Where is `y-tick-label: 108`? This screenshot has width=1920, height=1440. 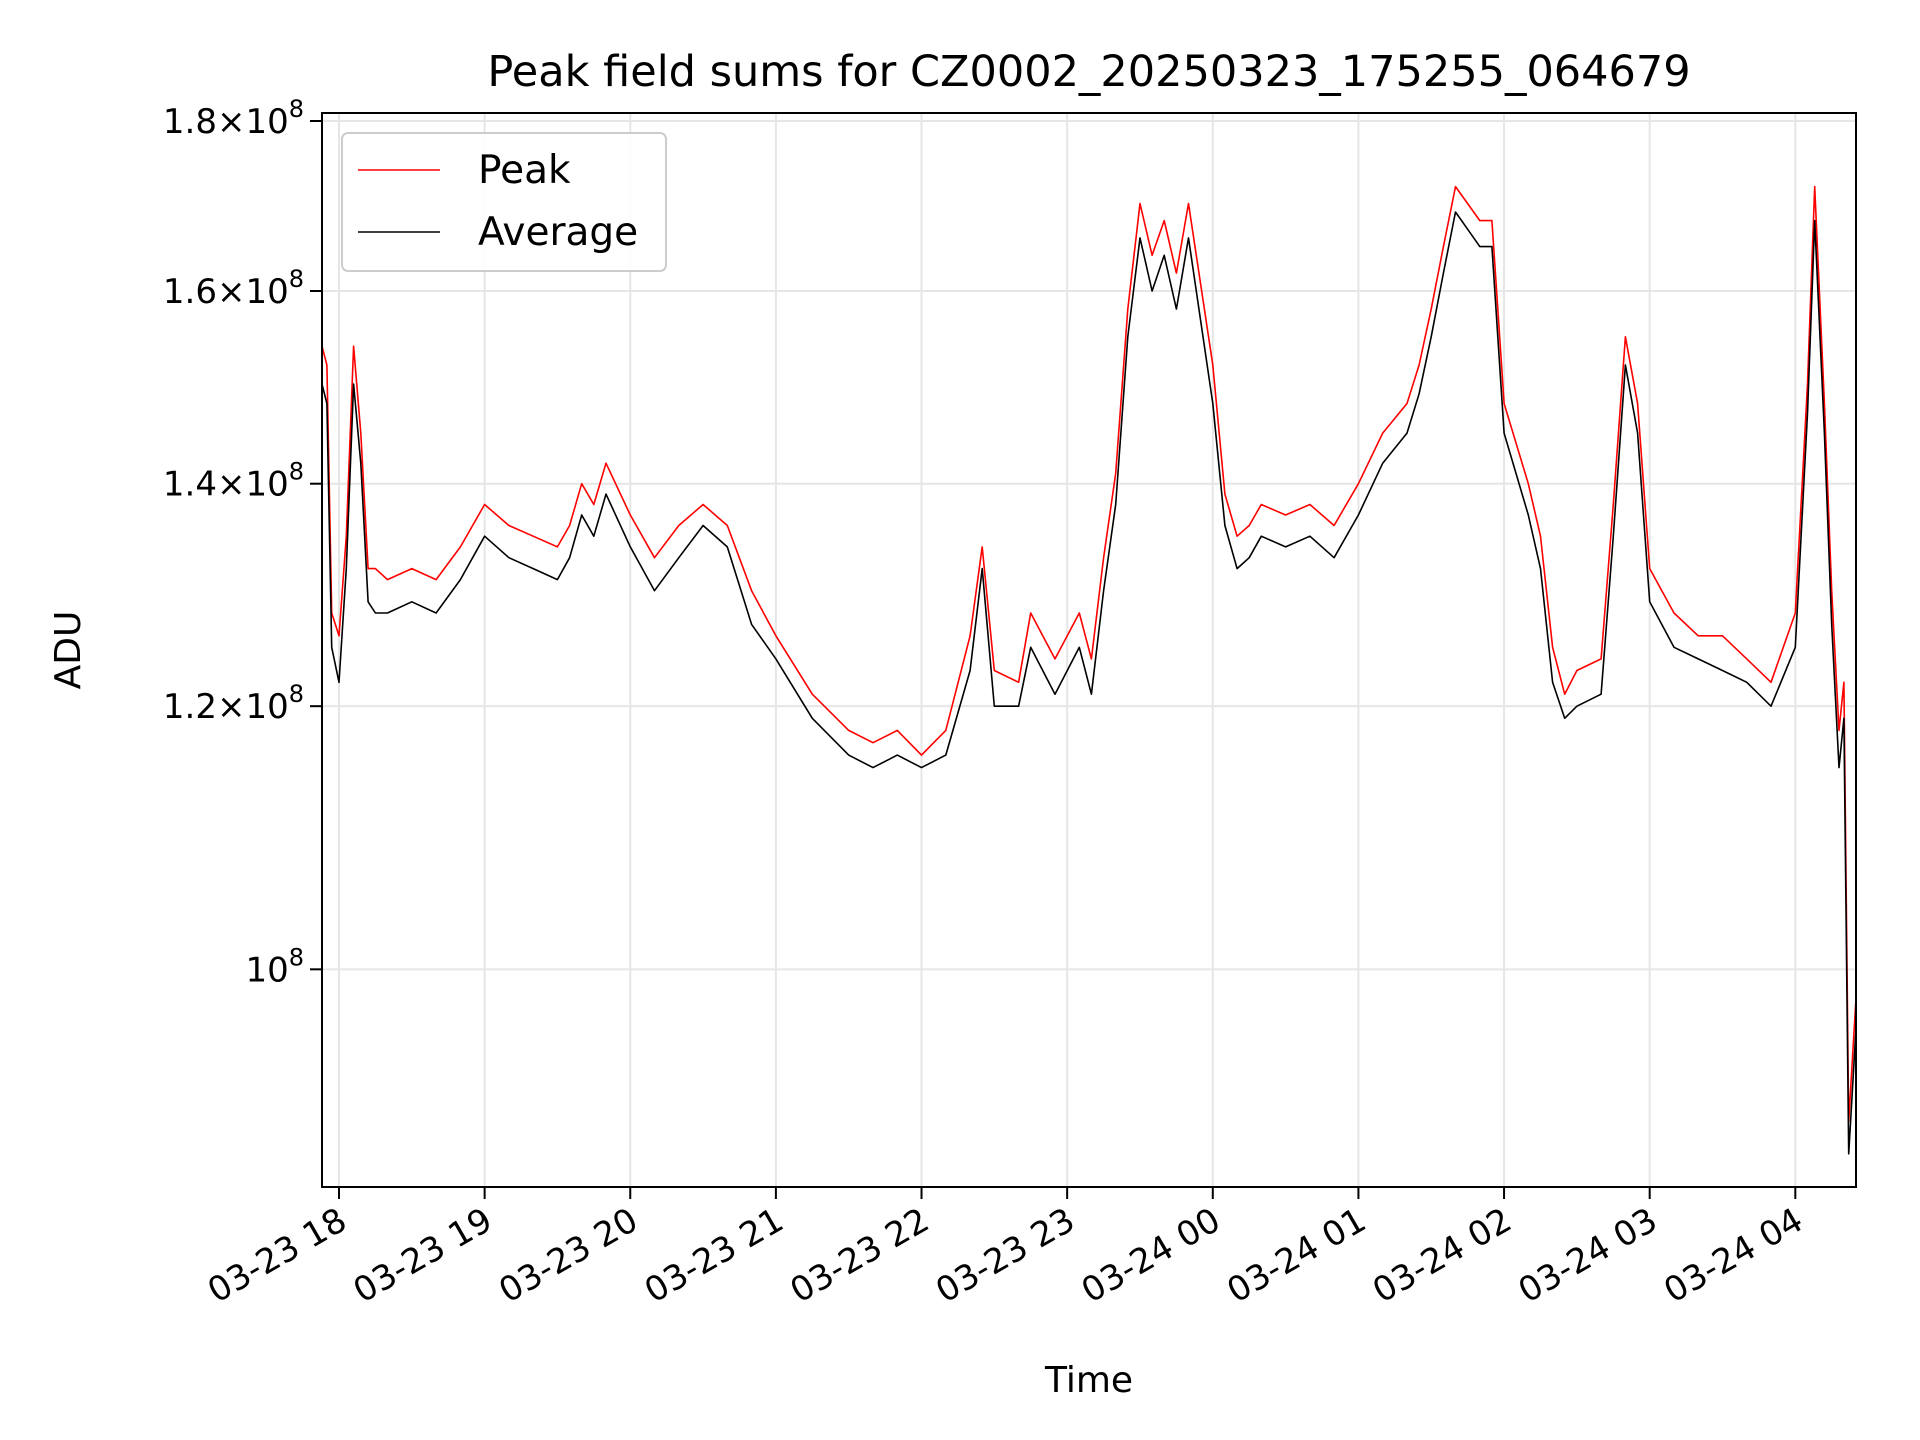 y-tick-label: 108 is located at coordinates (274, 966).